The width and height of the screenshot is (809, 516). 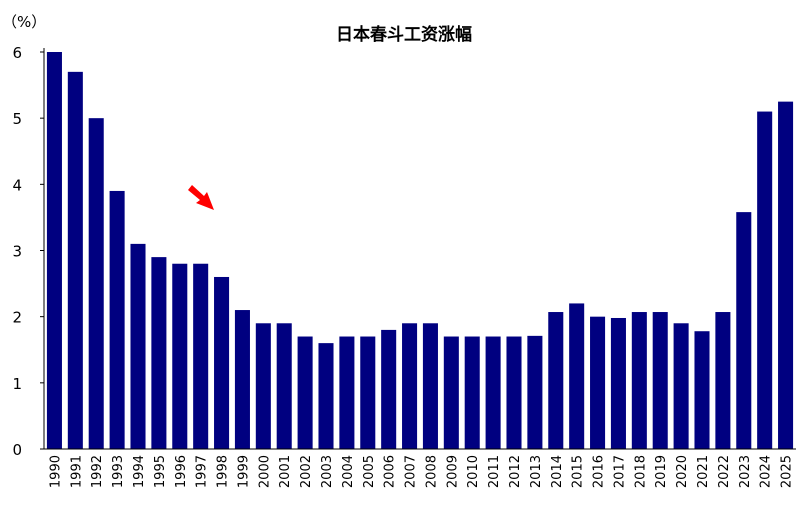 I want to click on bar-1997, so click(x=201, y=356).